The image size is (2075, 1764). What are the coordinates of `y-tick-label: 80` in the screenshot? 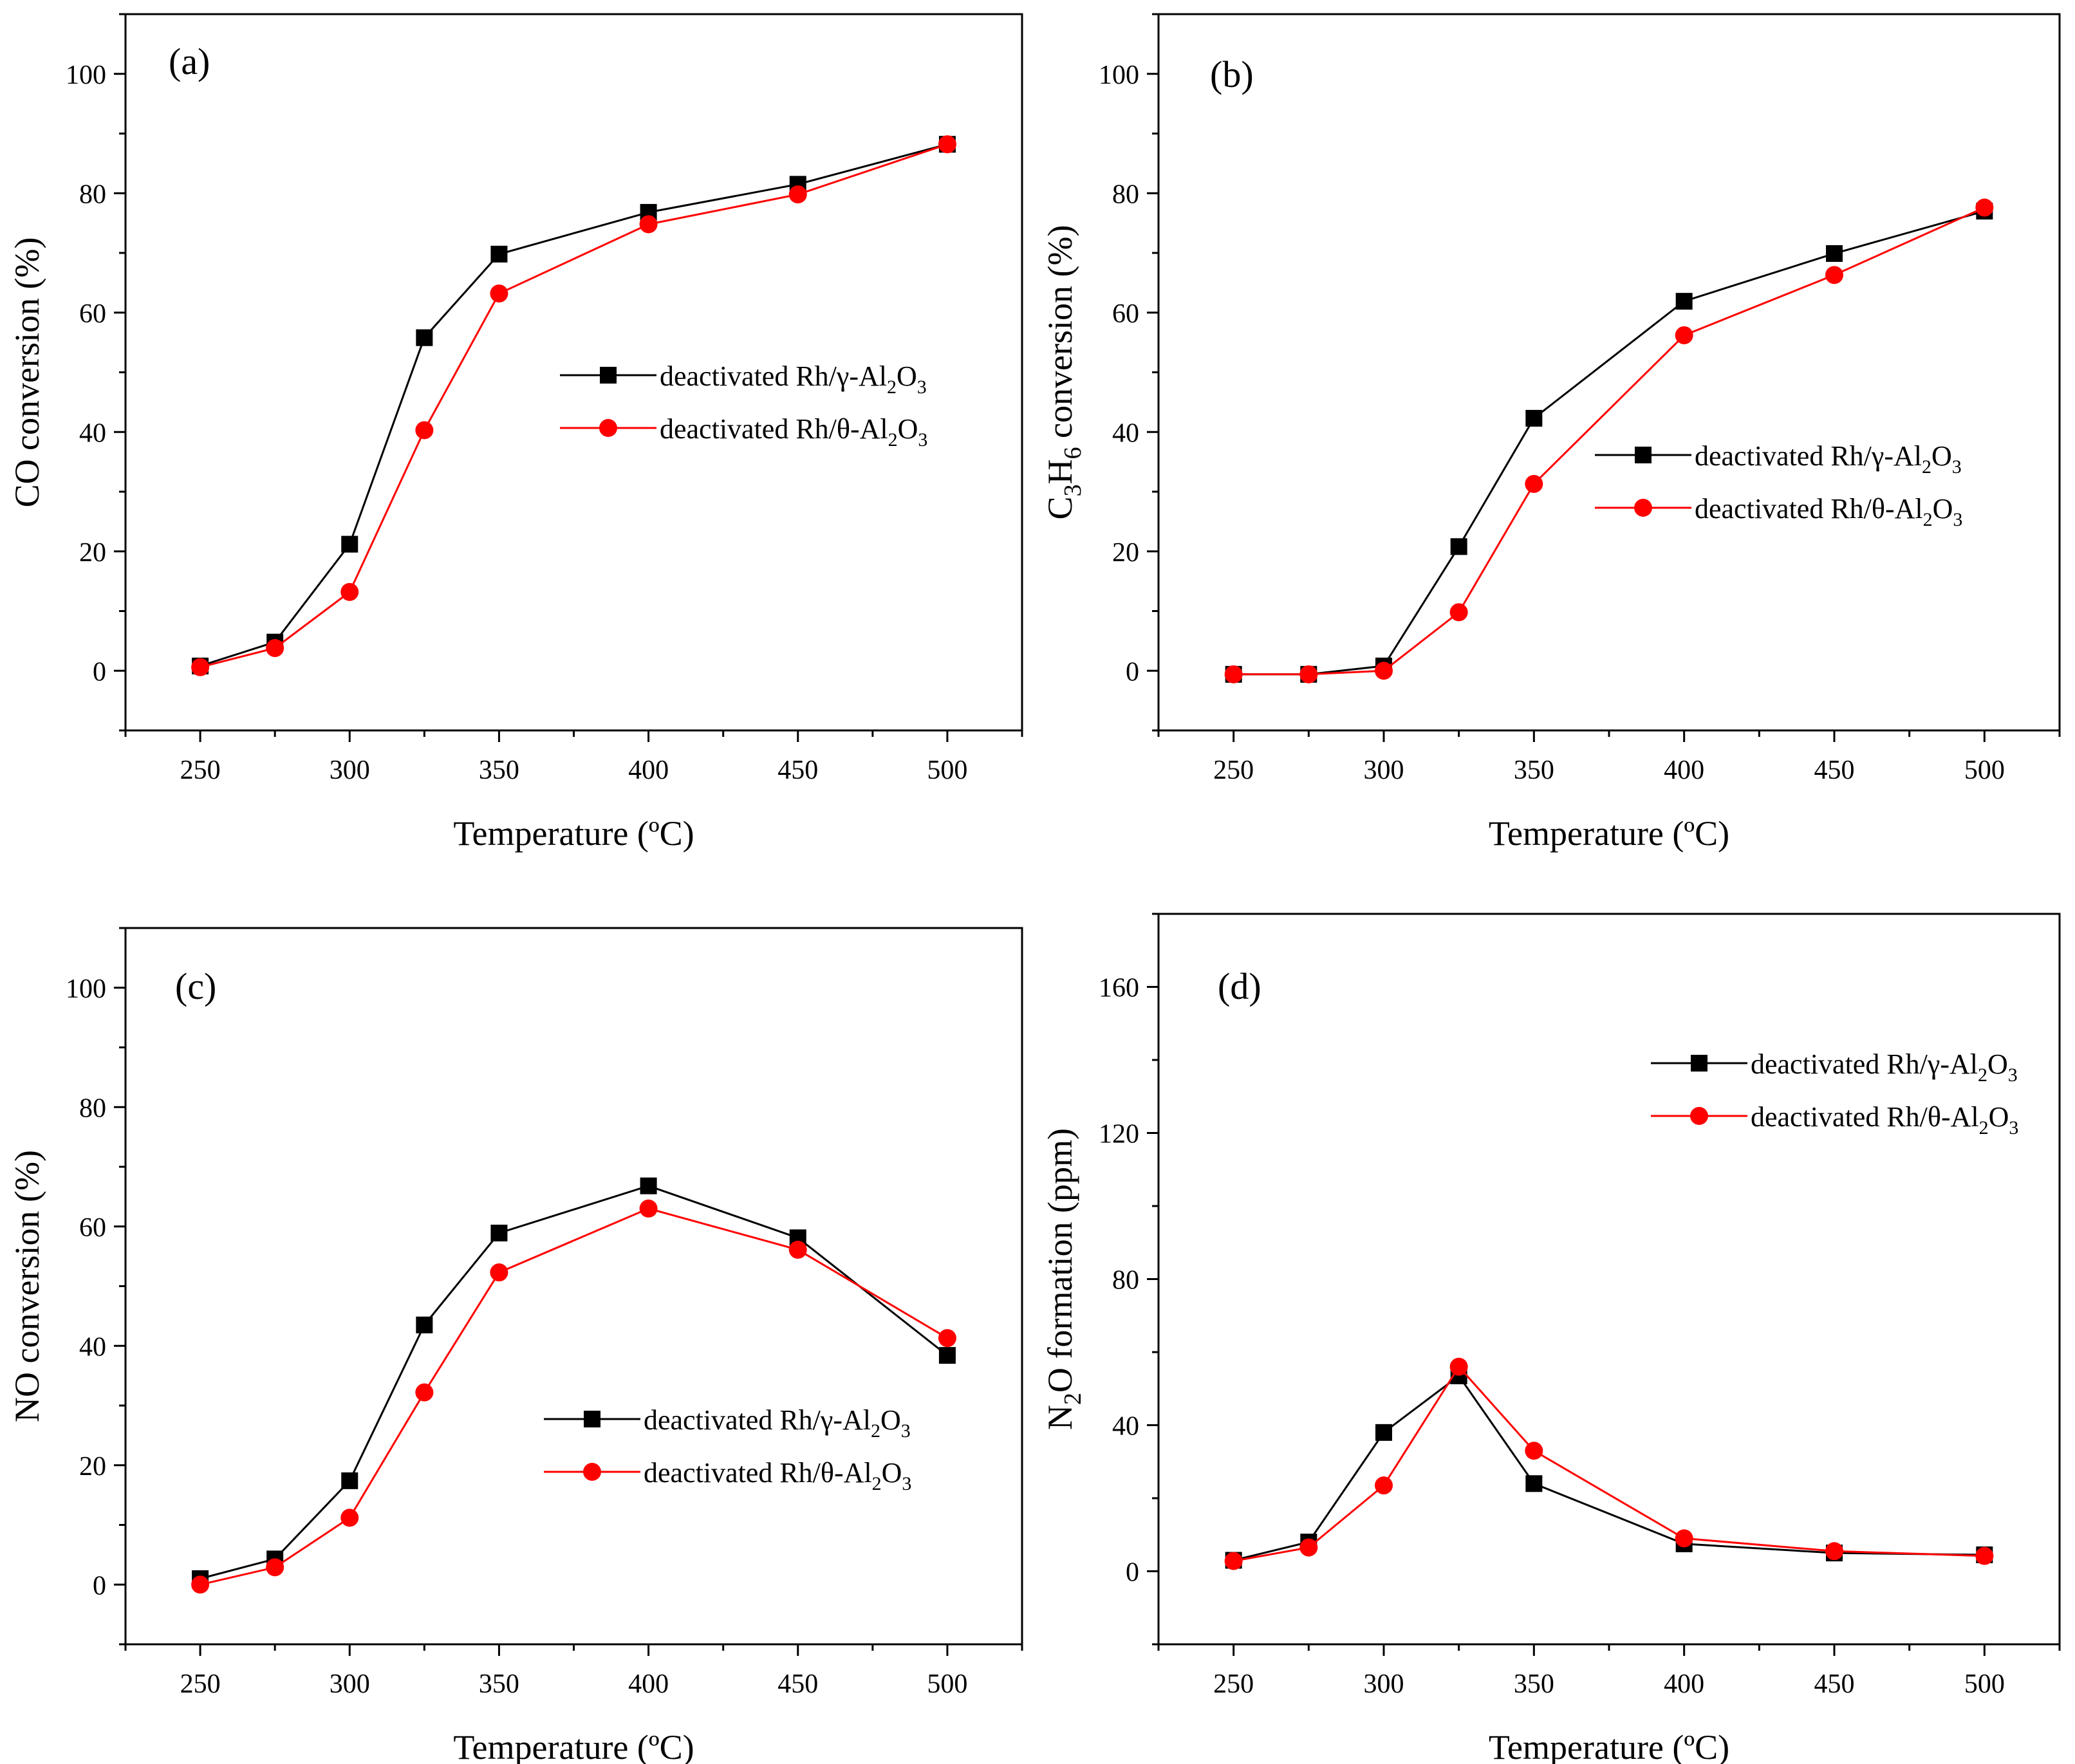 It's located at (1125, 1280).